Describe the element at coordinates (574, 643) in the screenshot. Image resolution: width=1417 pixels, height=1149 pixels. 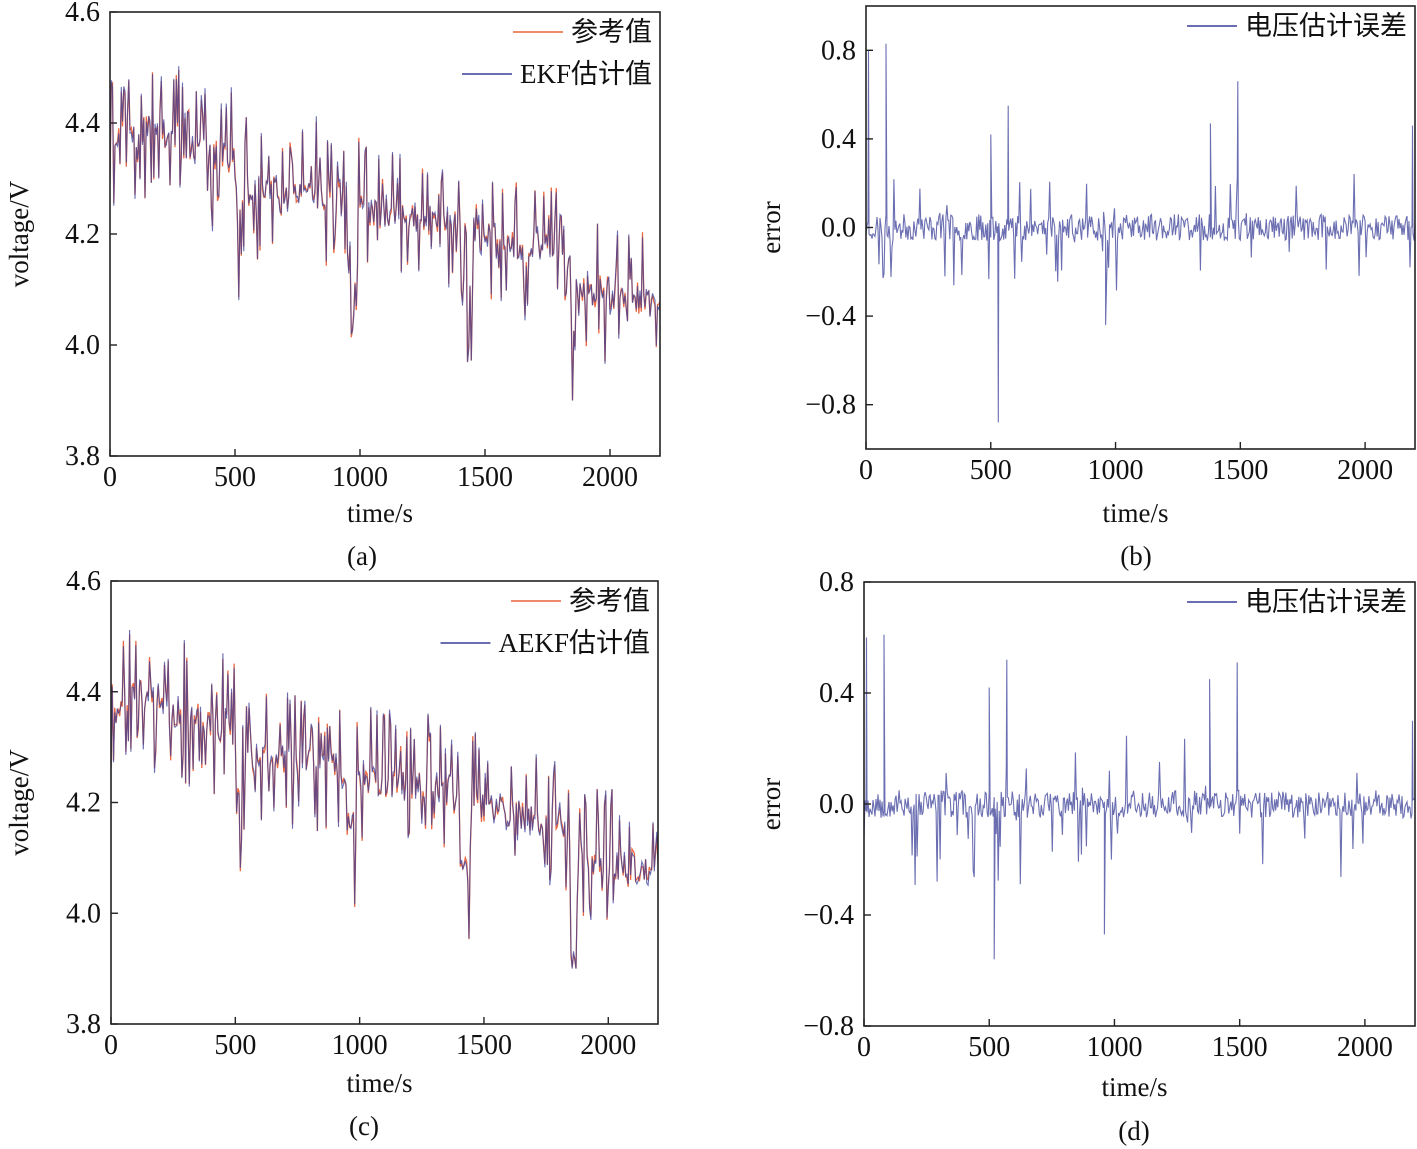
I see `legend-label: AEKF估计值` at that location.